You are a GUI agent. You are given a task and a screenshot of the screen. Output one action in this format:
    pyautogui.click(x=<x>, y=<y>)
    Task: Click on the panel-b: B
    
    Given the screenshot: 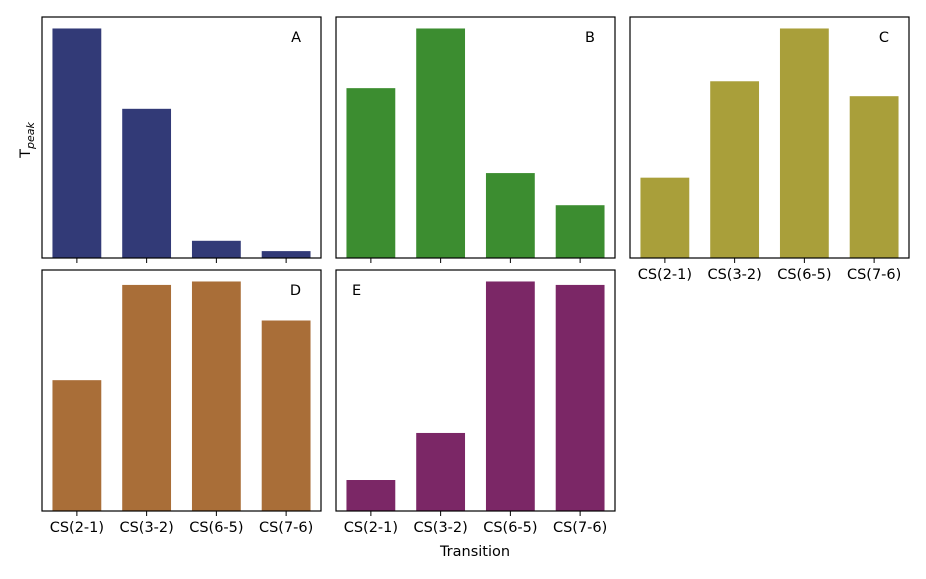 What is the action you would take?
    pyautogui.click(x=475, y=139)
    